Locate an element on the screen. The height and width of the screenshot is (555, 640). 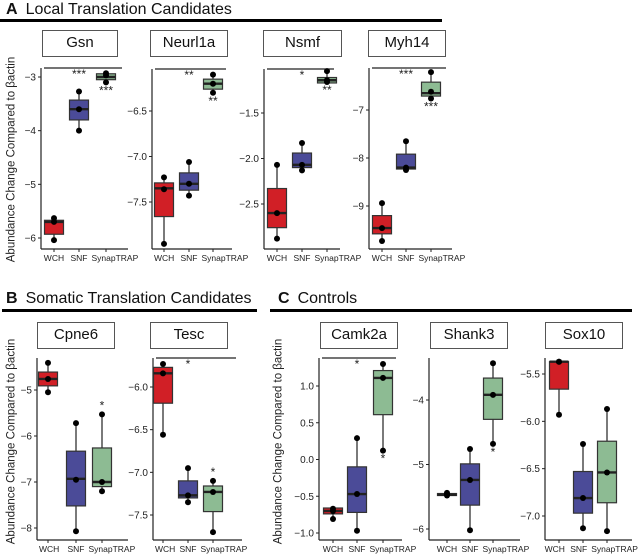
y-tick-label: −6.5 is located at coordinates (137, 112).